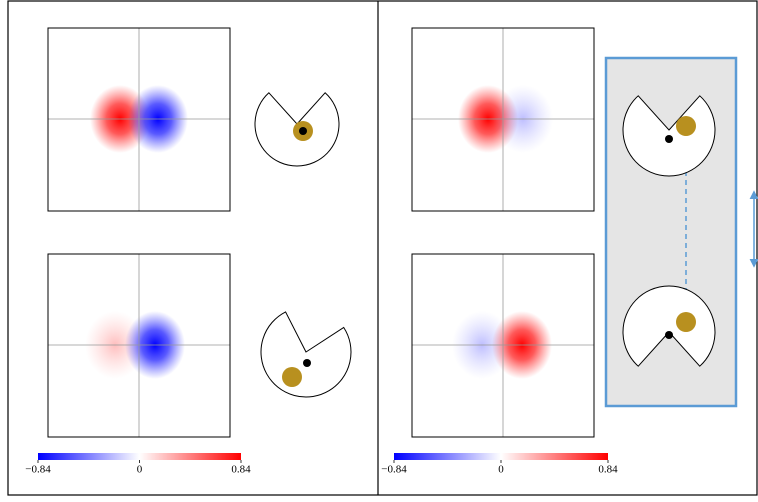 This screenshot has height=502, width=758. Describe the element at coordinates (671, 232) in the screenshot. I see `highlight-box` at that location.